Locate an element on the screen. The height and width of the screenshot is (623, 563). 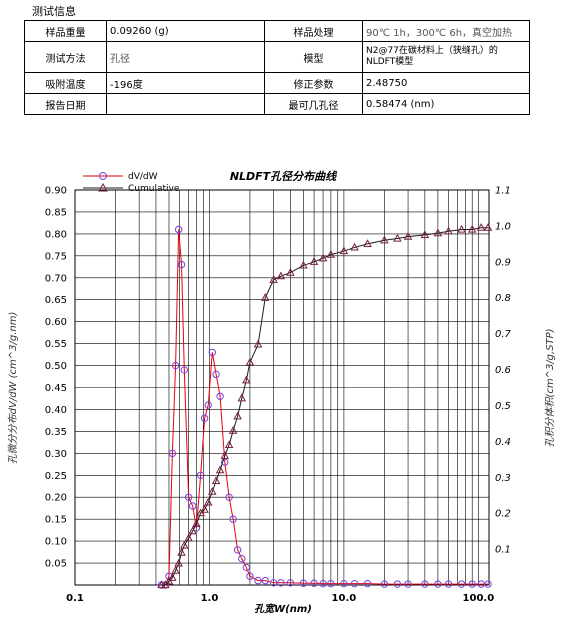
info-row: 吸附温度 -196度 修正参数 2.48750 is located at coordinates (277, 83).